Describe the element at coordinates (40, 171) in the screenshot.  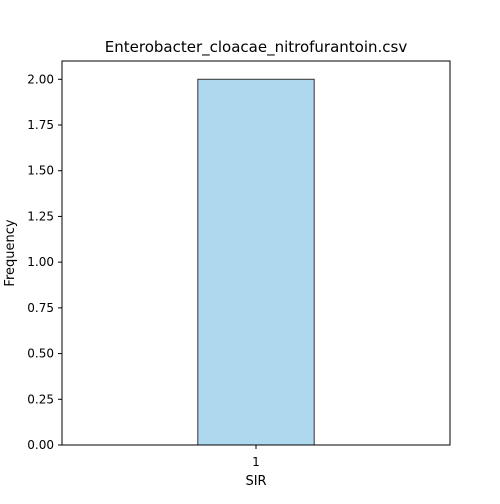
I see `y-tick-label: 1.50` at that location.